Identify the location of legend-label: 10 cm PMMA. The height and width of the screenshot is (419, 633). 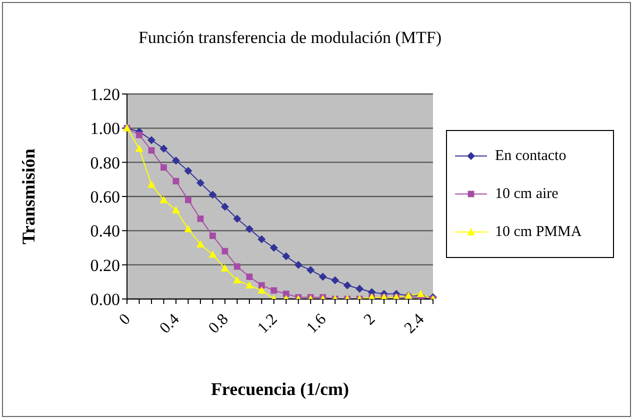
(538, 232).